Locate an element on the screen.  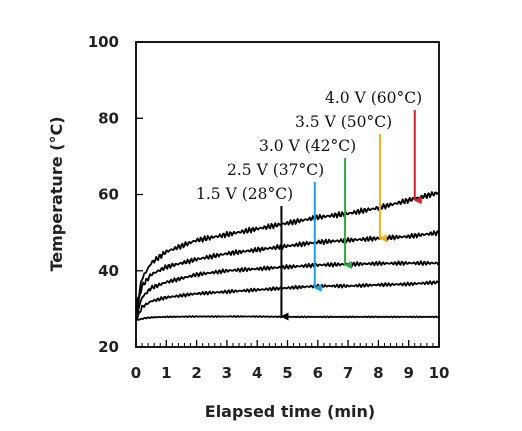
x-tick-label: 5 is located at coordinates (287, 373).